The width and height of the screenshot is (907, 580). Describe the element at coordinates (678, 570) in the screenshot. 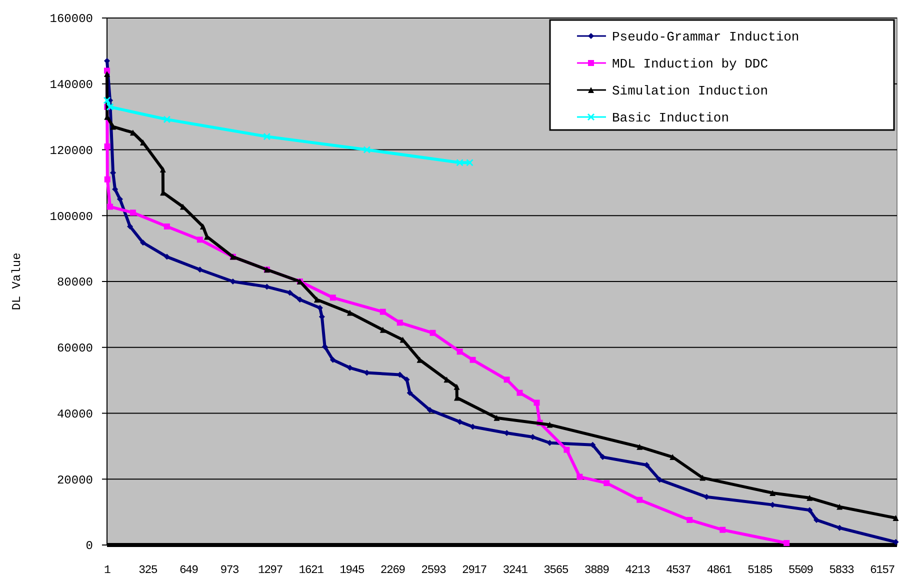

I see `x-tick-label: 4537` at that location.